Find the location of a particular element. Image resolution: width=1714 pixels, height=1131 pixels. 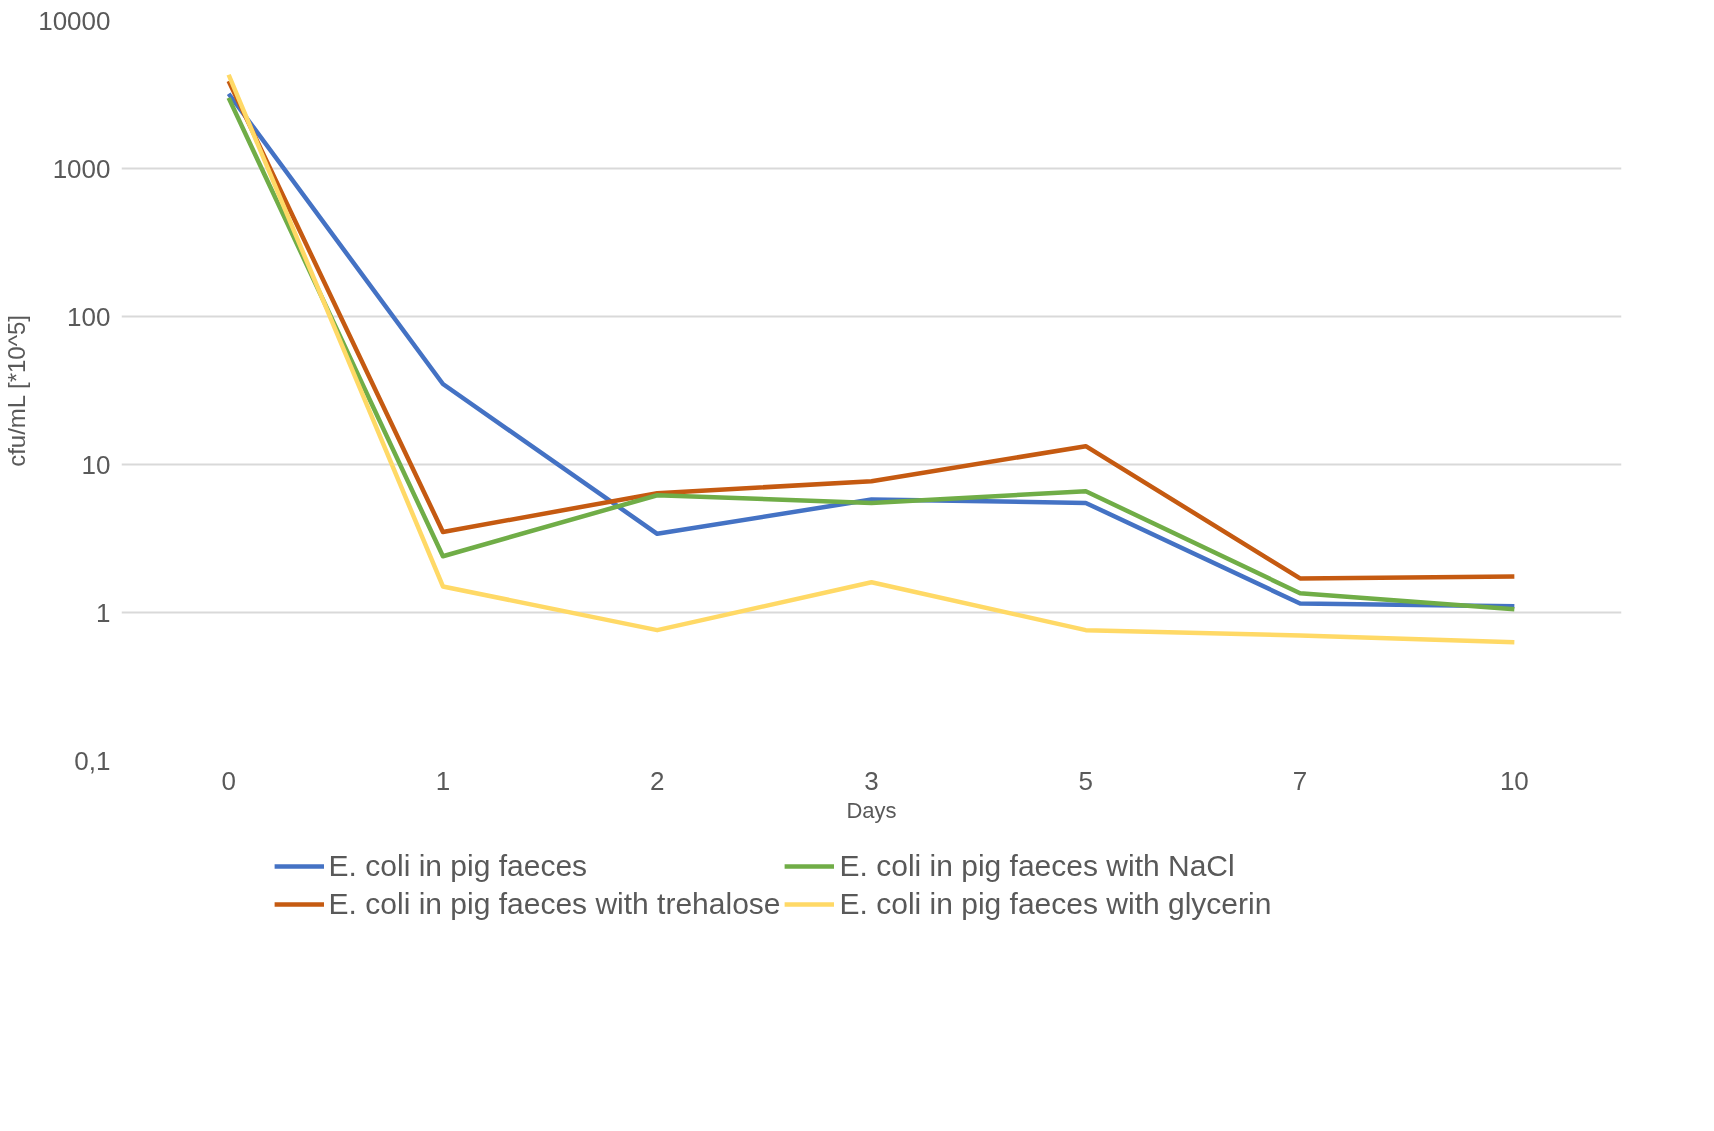

x-tick-label: 7 is located at coordinates (1300, 780).